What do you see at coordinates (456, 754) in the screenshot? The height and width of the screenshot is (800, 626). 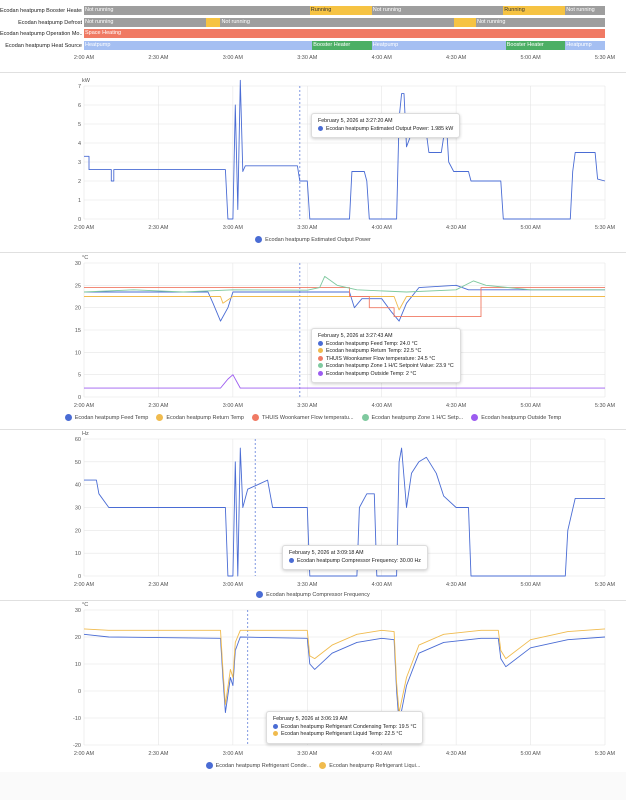 I see `time-tick-label: 4:30 AM` at bounding box center [456, 754].